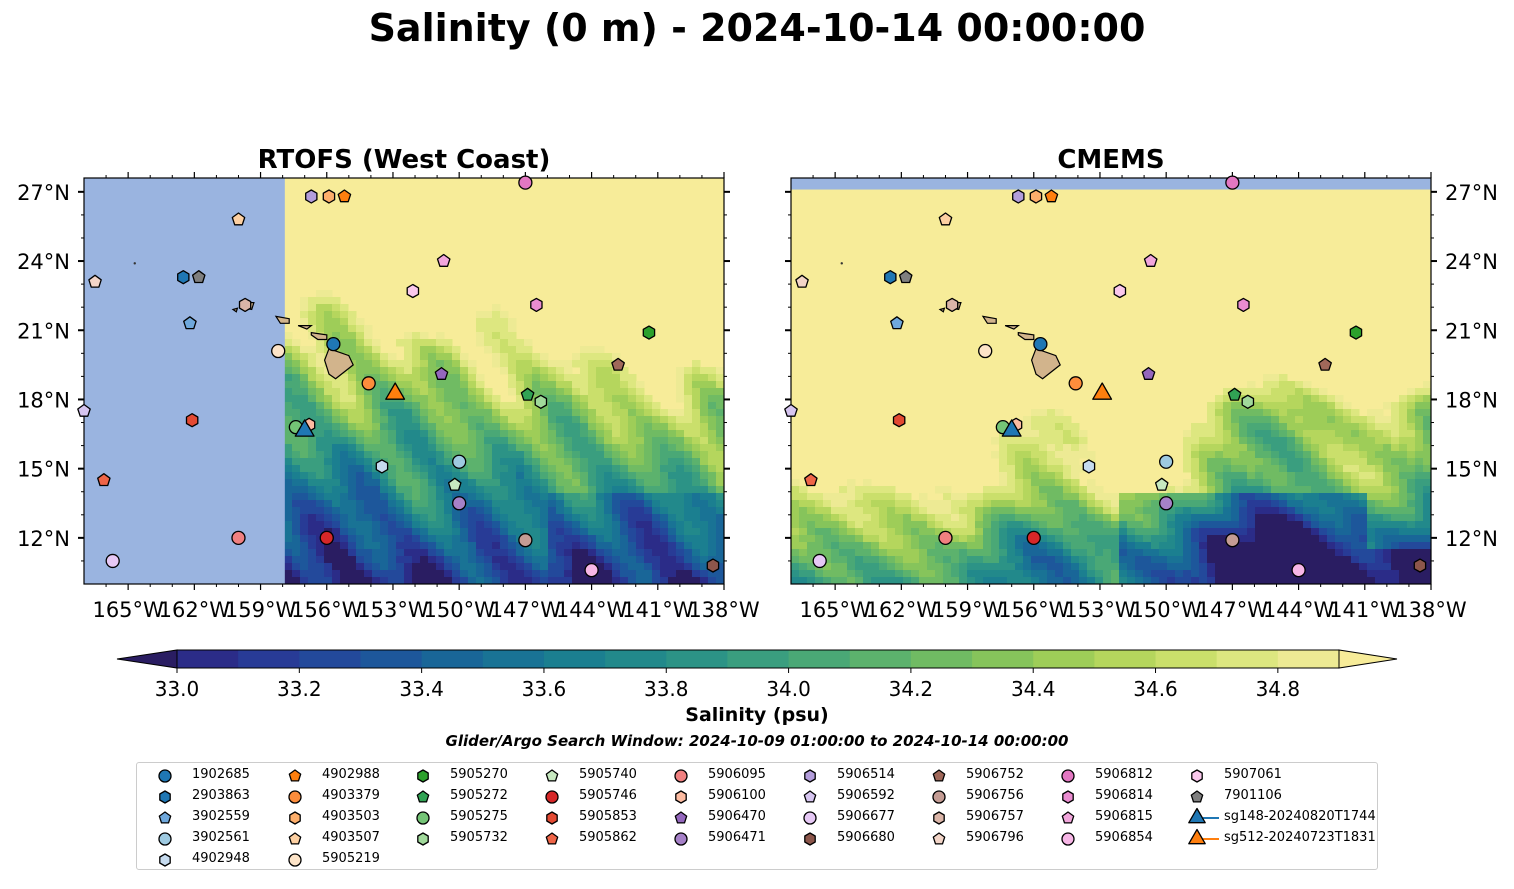  Describe the element at coordinates (147, 659) in the screenshot. I see `colorbar-extend-low` at that location.